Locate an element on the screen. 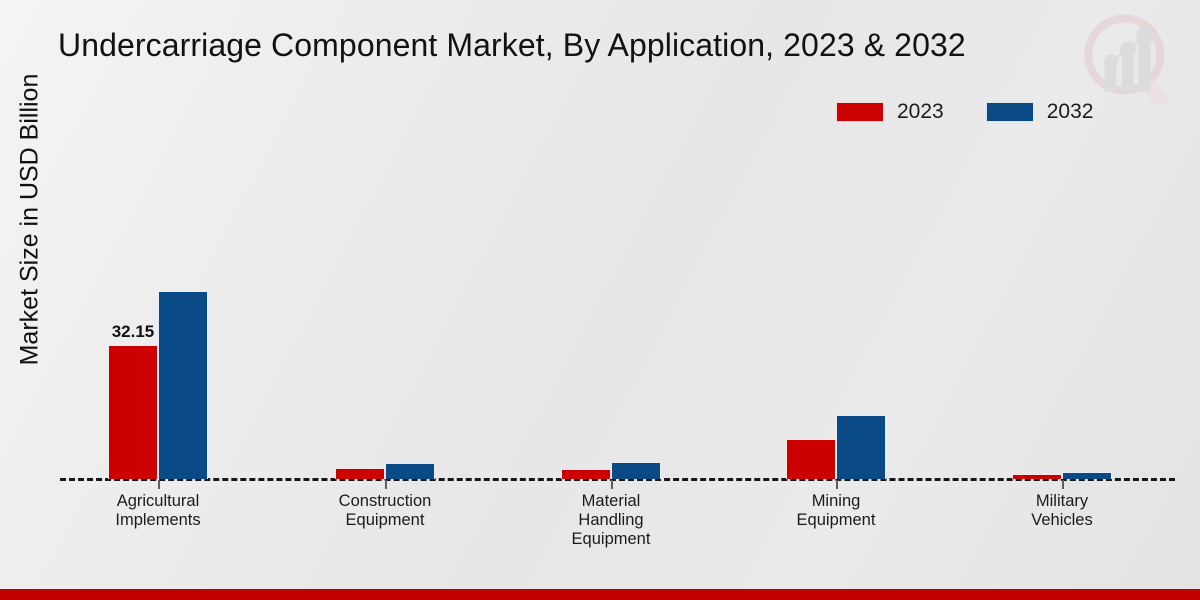 The width and height of the screenshot is (1200, 600). axis-tick-agricultural-implements is located at coordinates (159, 484).